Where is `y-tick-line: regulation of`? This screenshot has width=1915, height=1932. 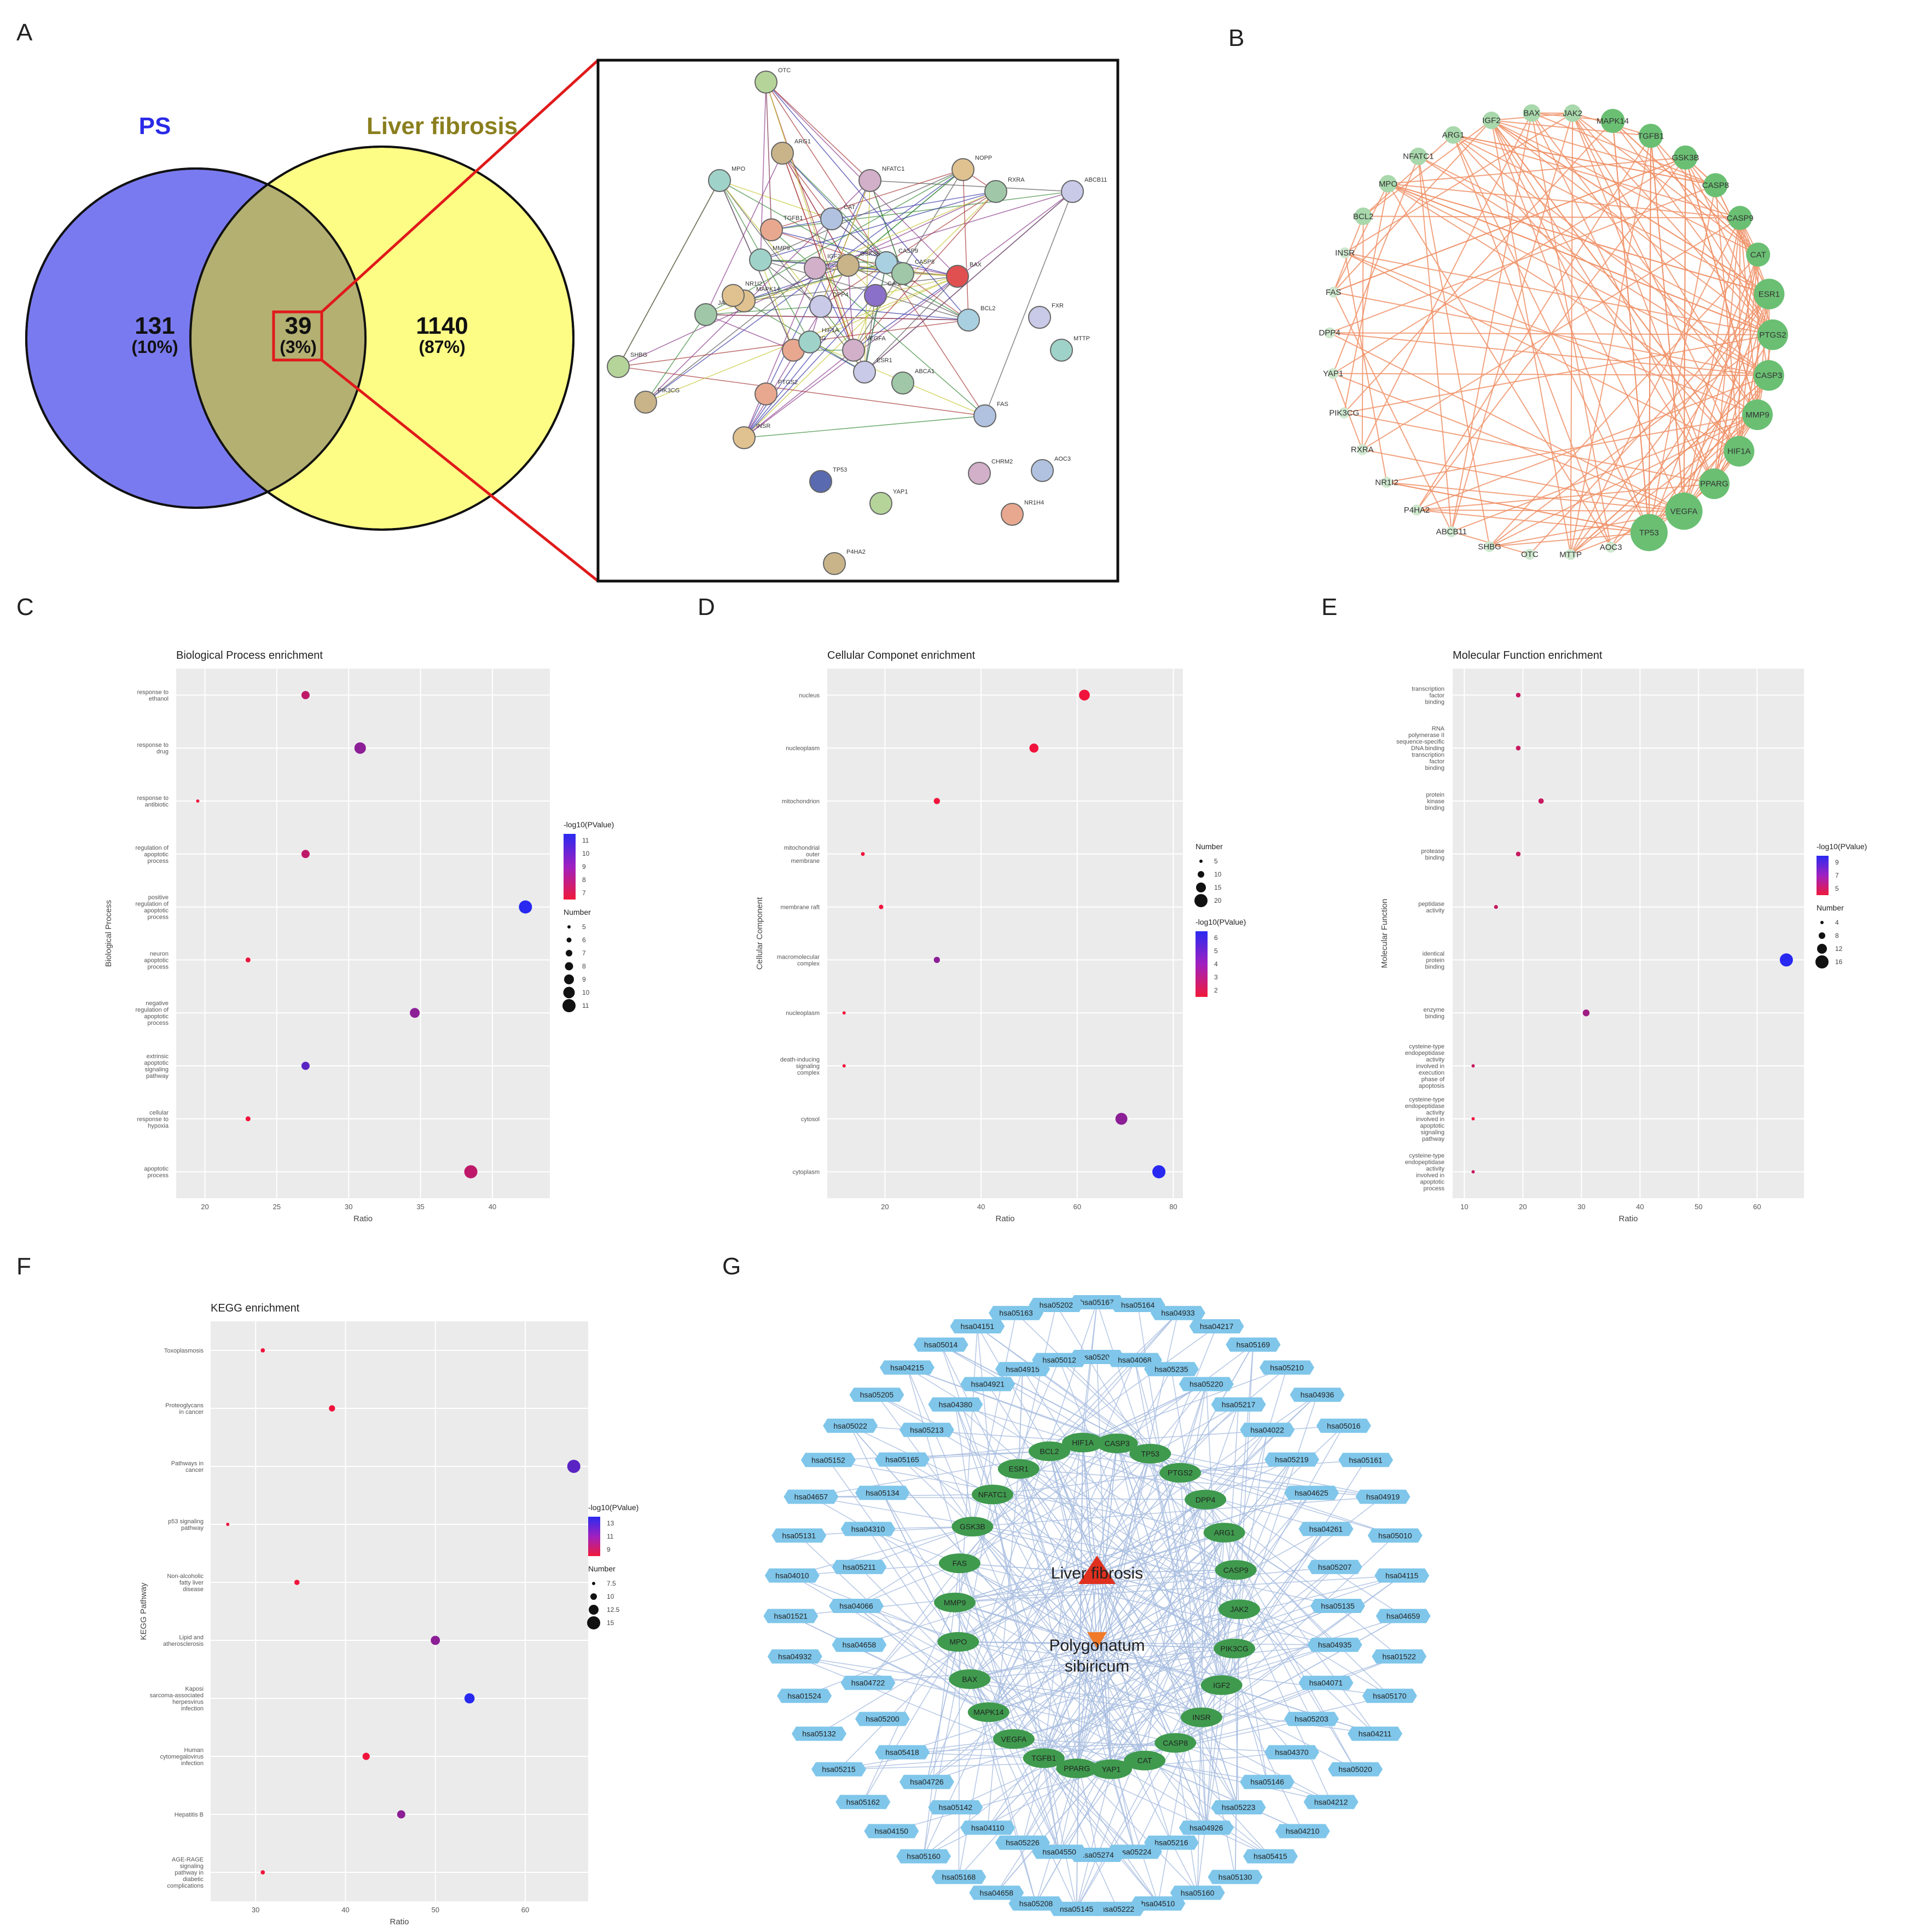 y-tick-line: regulation of is located at coordinates (152, 1010).